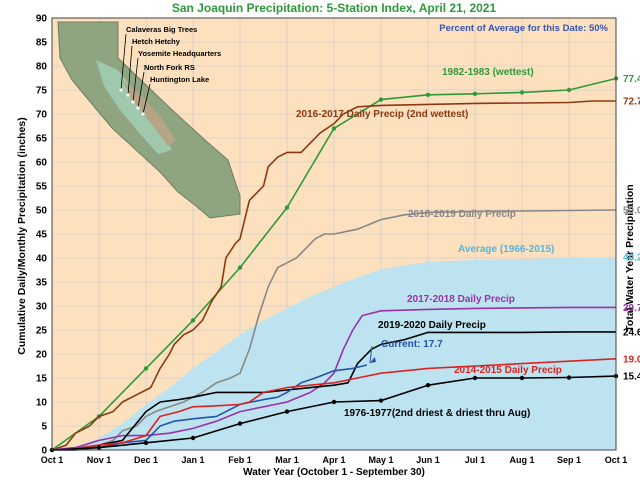 This screenshot has height=480, width=640. I want to click on series-total: 72.7, so click(631, 102).